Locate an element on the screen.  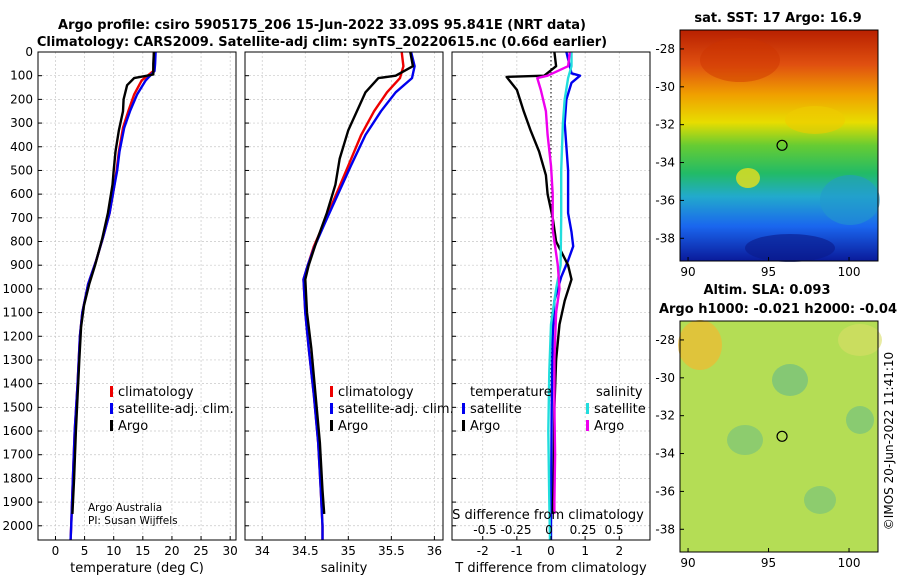
series-line-salinity-argo is located at coordinates (553, 282).